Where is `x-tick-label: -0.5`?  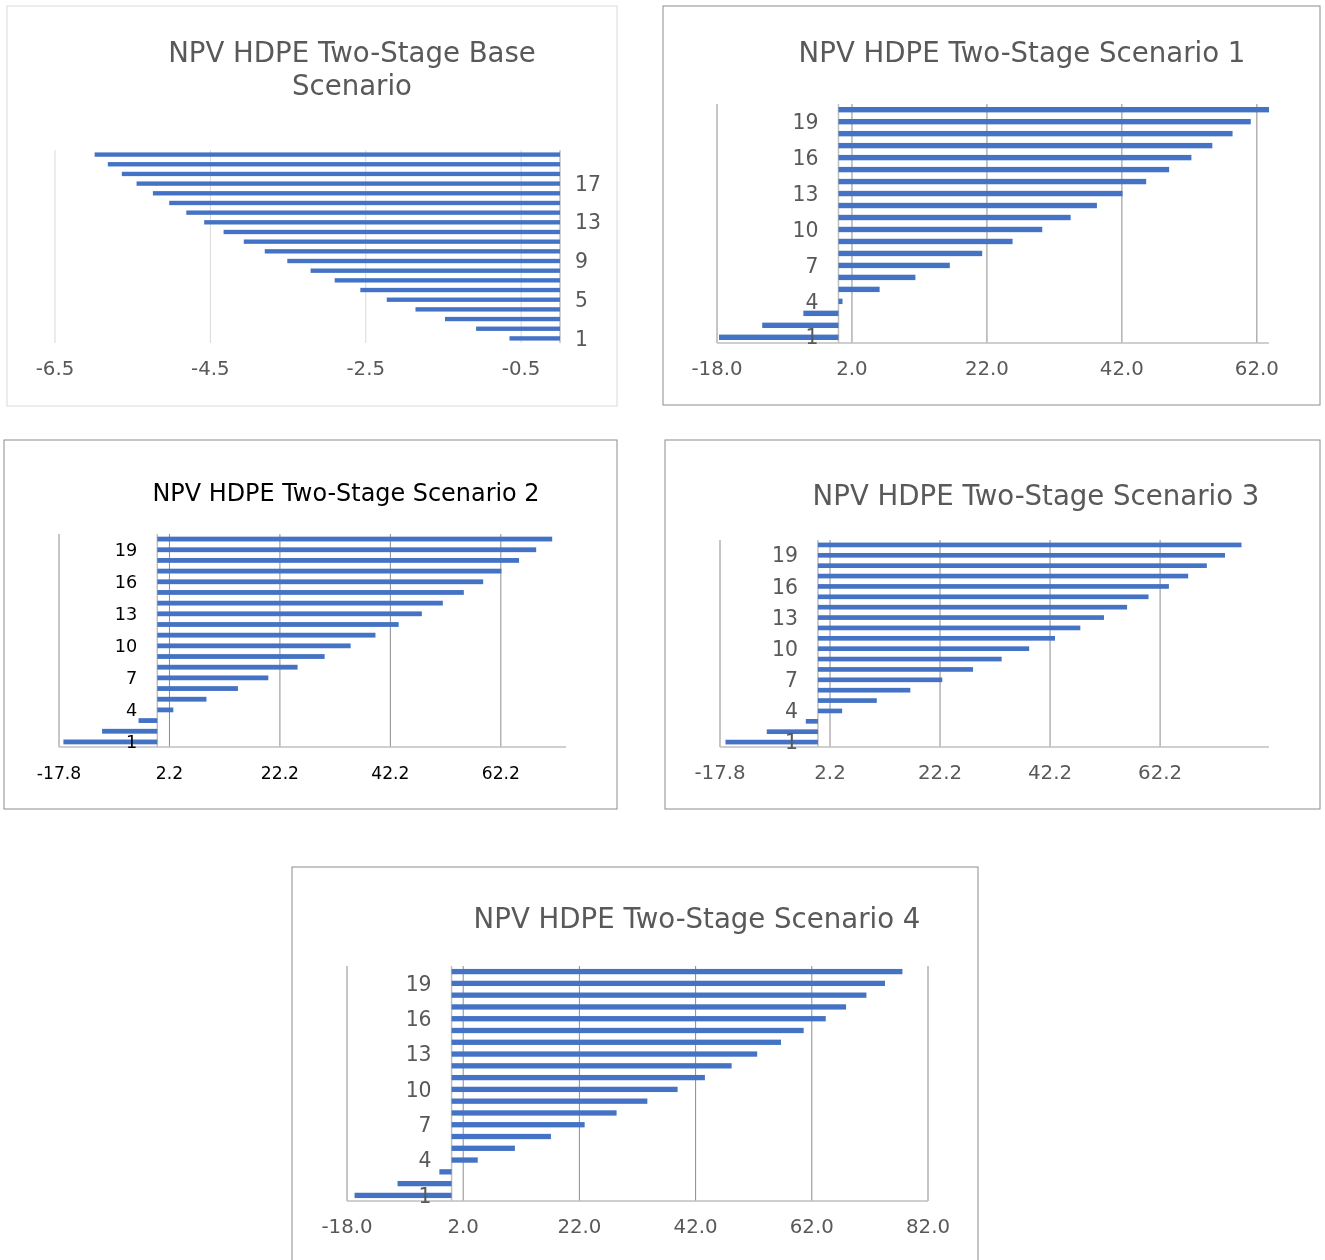
x-tick-label: -0.5 is located at coordinates (521, 368).